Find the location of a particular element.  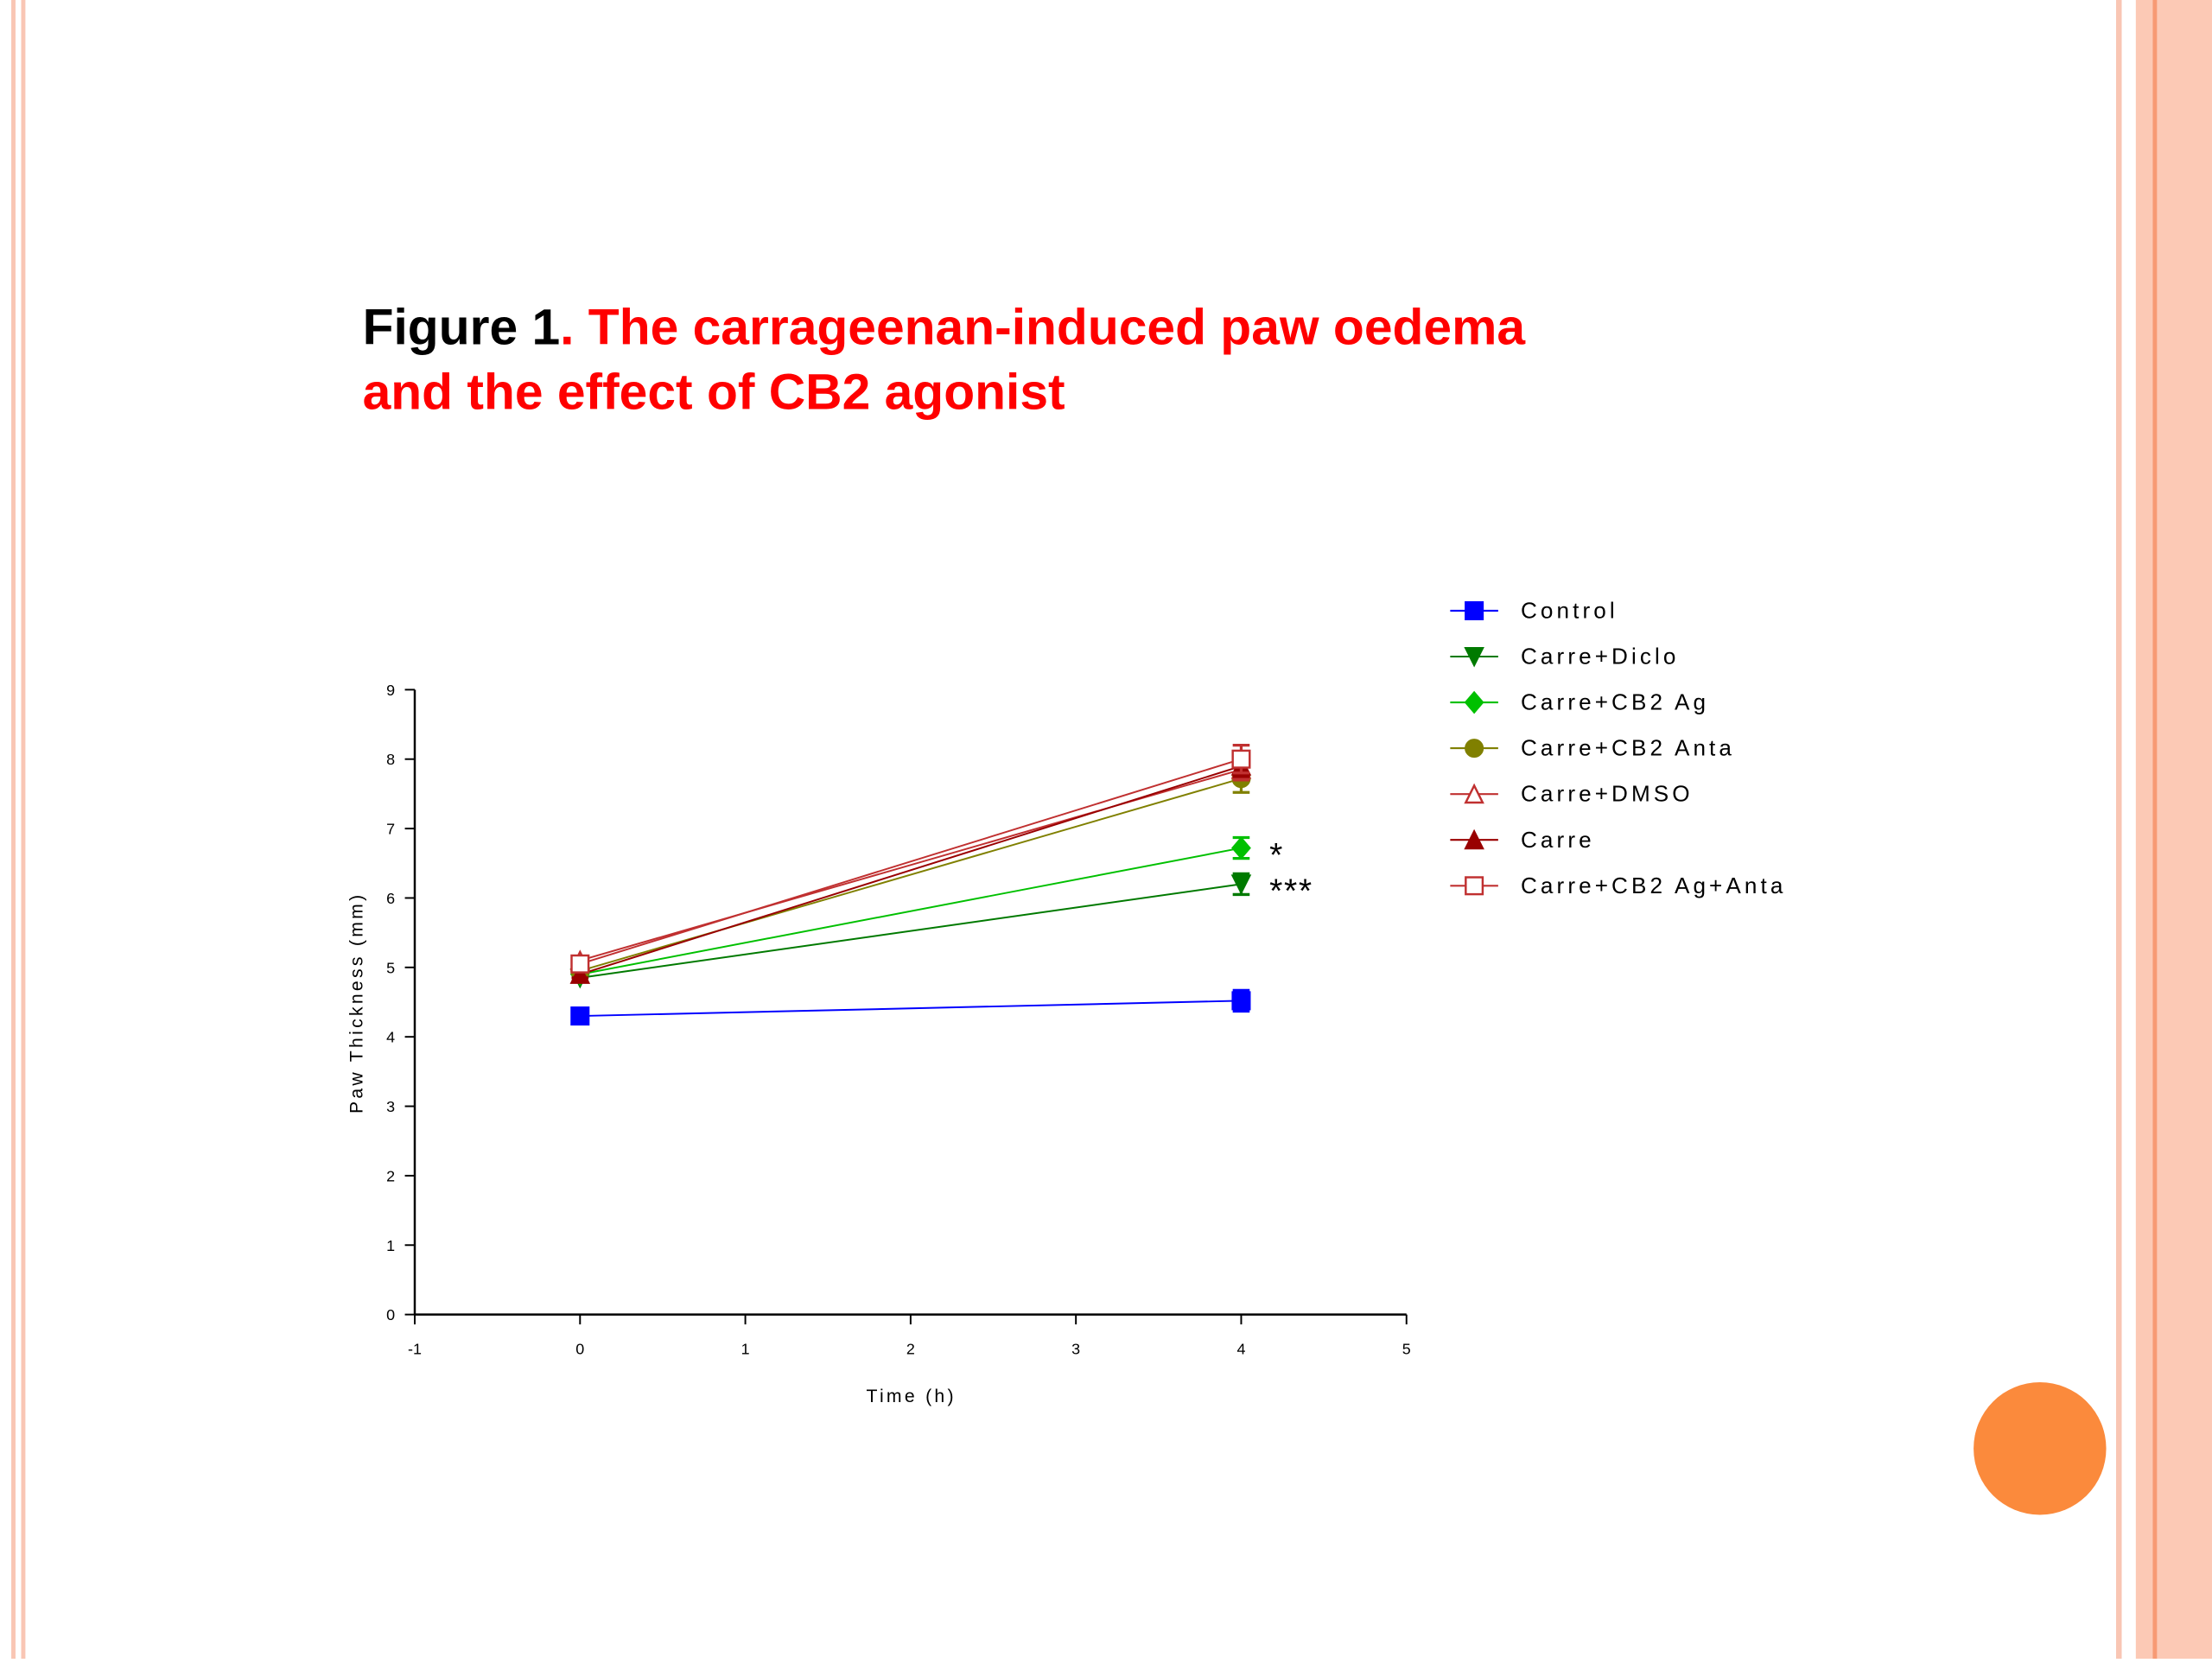

y-tick-label: 4 is located at coordinates (390, 1037).